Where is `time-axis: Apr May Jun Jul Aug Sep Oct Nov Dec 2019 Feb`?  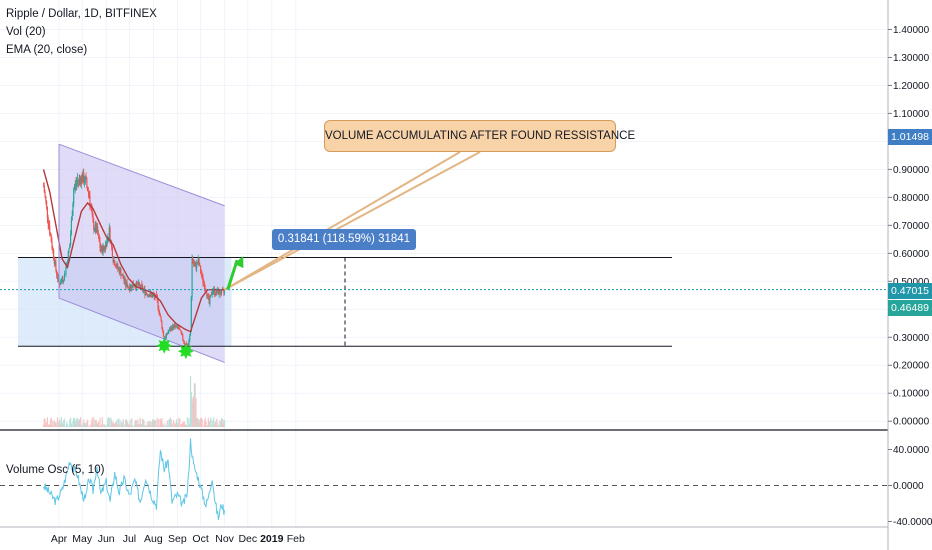
time-axis: Apr May Jun Jul Aug Sep Oct Nov Dec 2019 Feb is located at coordinates (444, 535).